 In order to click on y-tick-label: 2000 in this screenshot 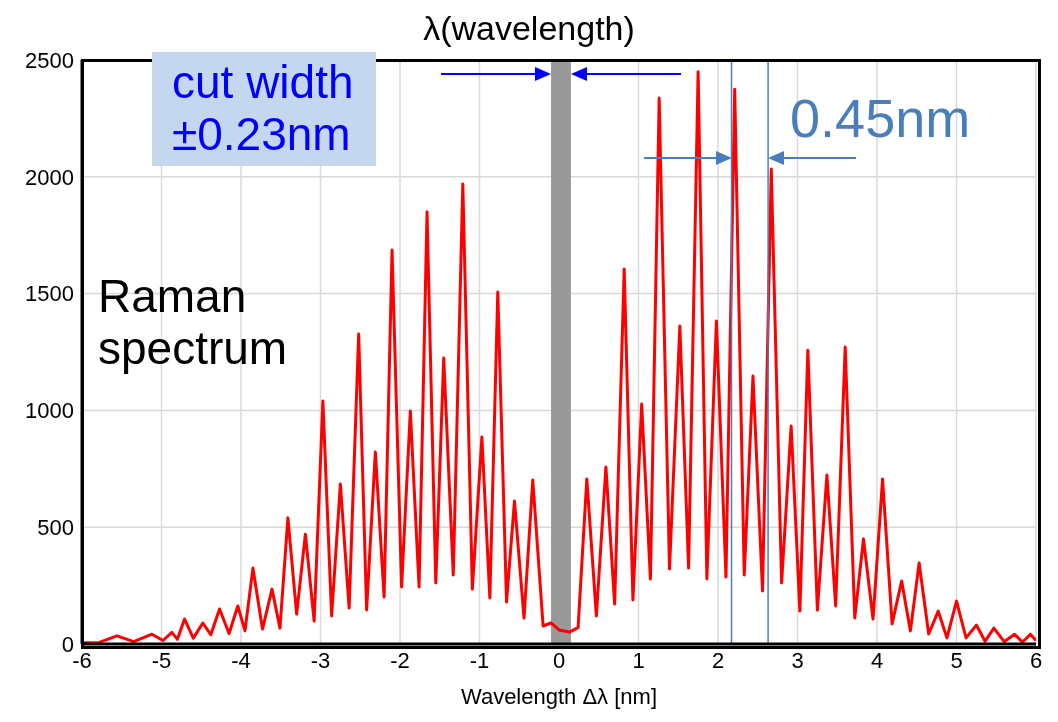, I will do `click(49, 177)`.